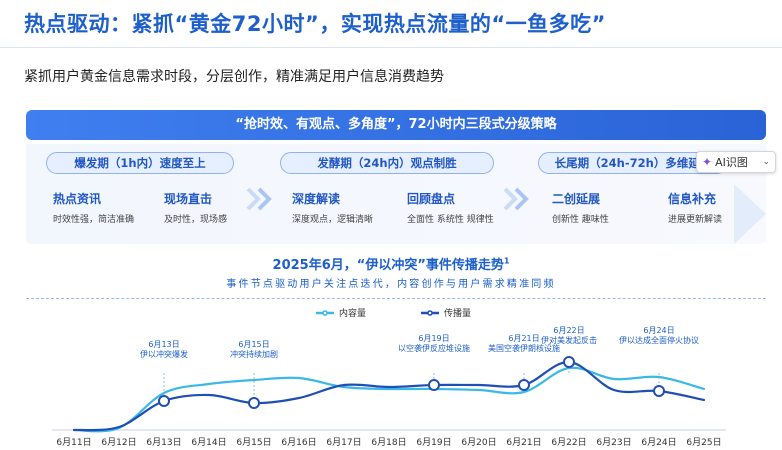 The width and height of the screenshot is (782, 450). I want to click on legend-label: 内容量, so click(352, 313).